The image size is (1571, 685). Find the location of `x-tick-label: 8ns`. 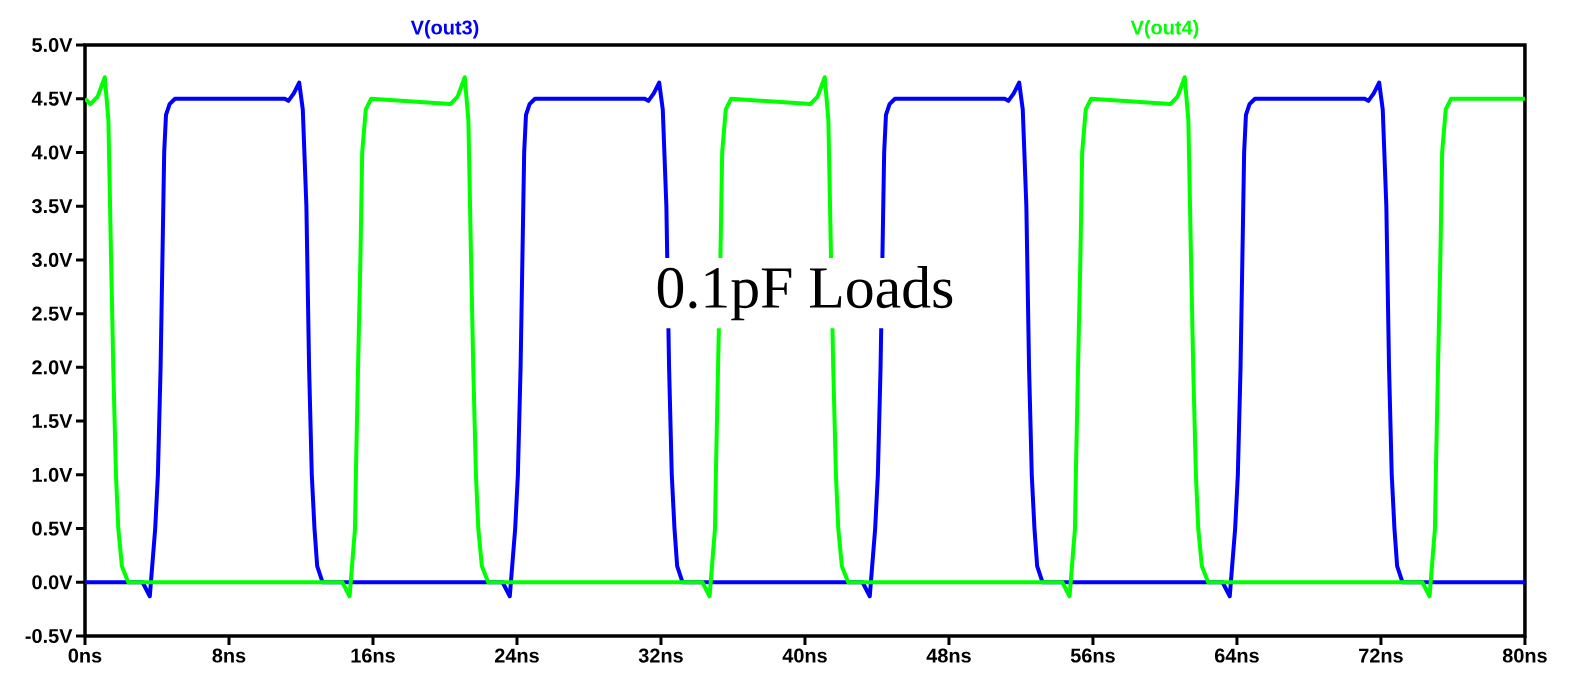

x-tick-label: 8ns is located at coordinates (229, 655).